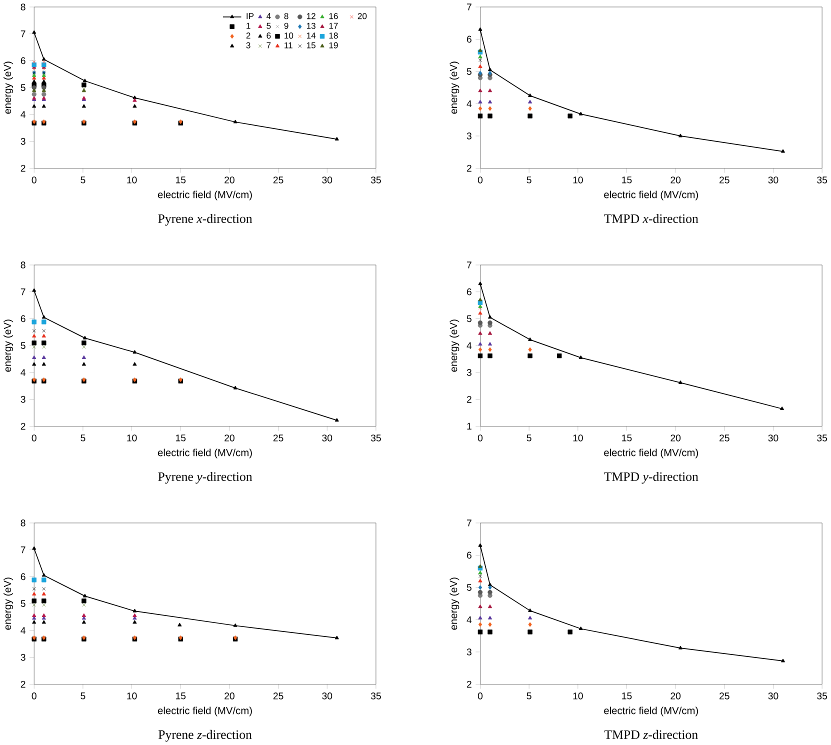  Describe the element at coordinates (311, 45) in the screenshot. I see `legend-label: 15` at that location.